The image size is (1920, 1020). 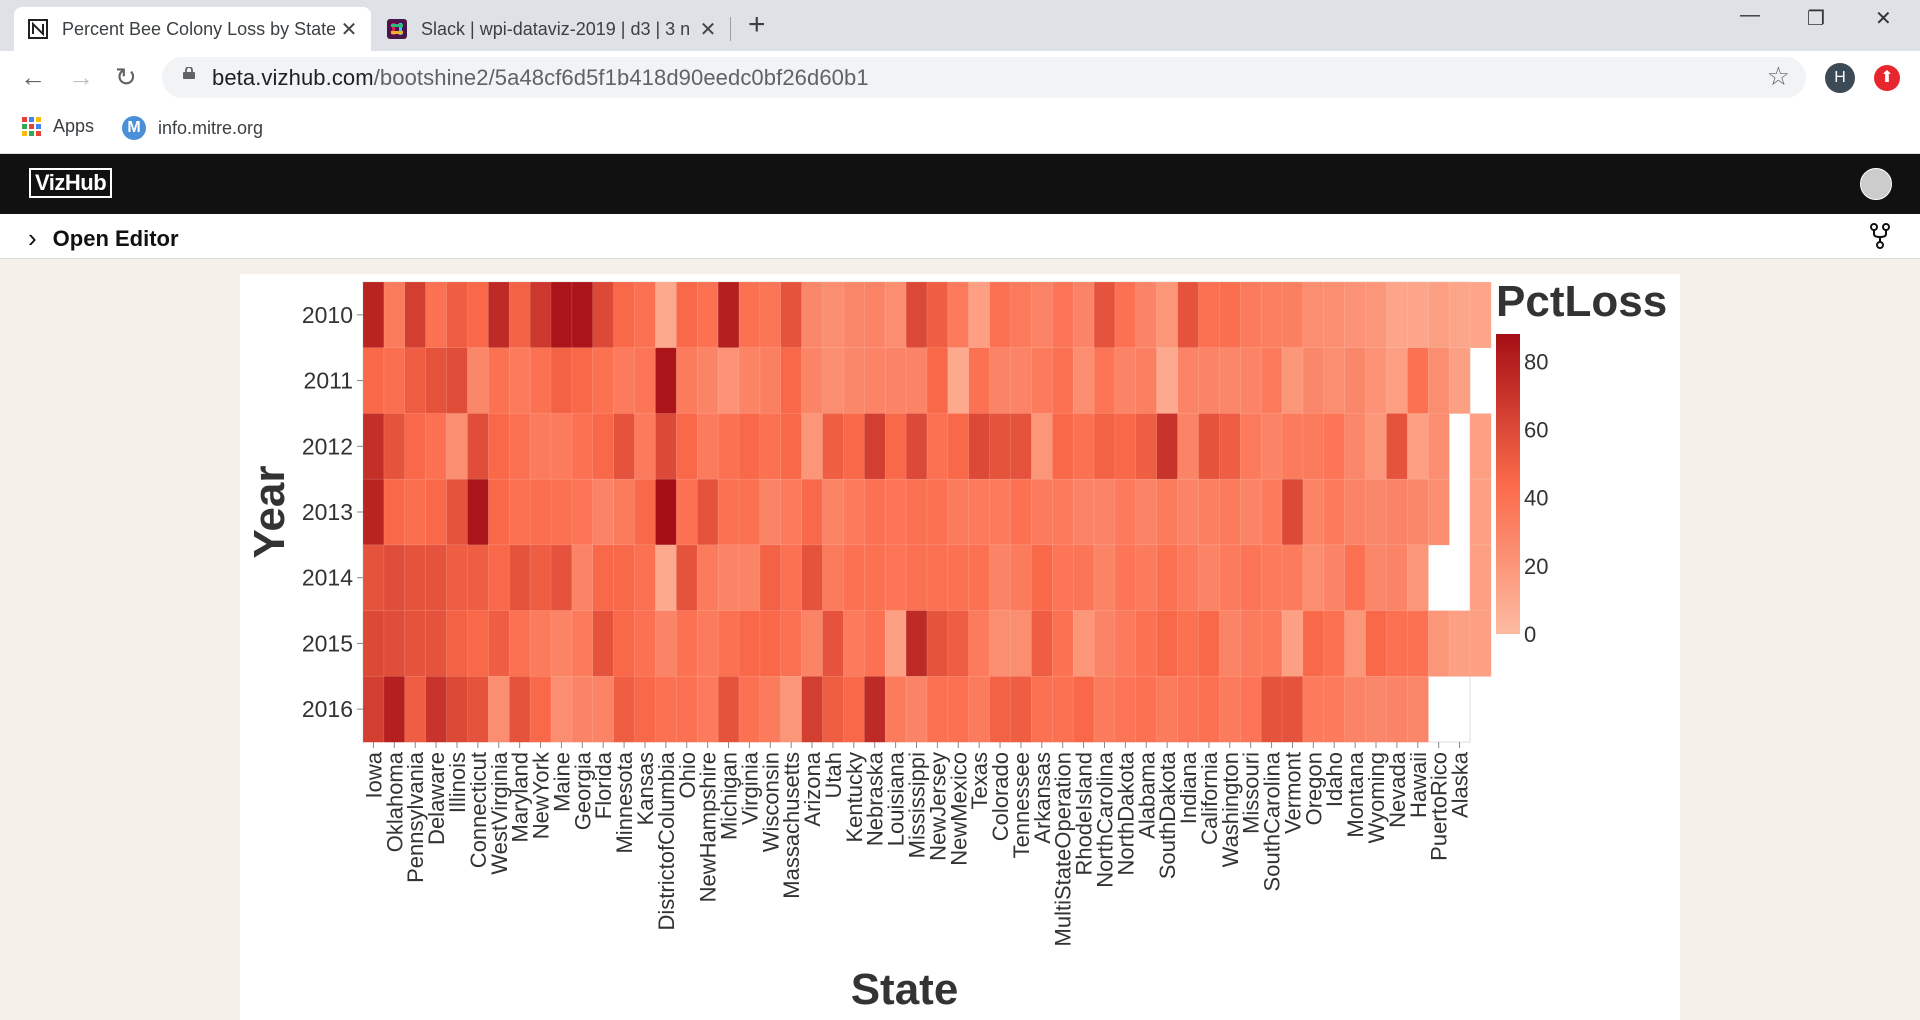 What do you see at coordinates (854, 797) in the screenshot?
I see `x-tick-label: Kentucky` at bounding box center [854, 797].